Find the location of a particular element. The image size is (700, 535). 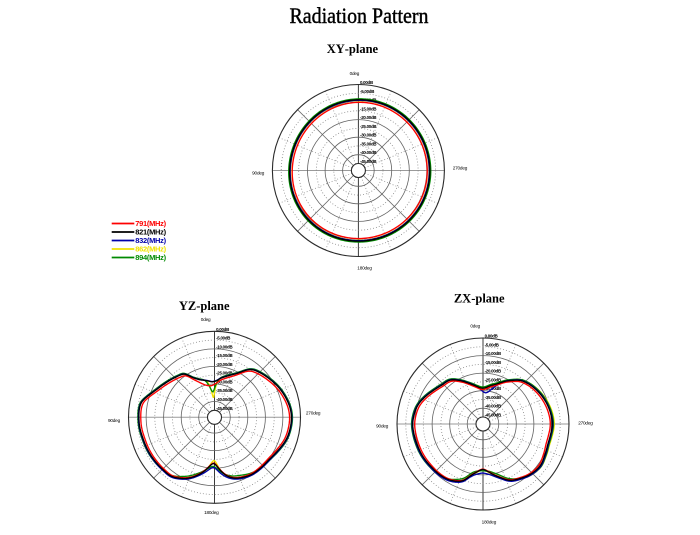

svg-text: 862(MHz) is located at coordinates (150, 249).